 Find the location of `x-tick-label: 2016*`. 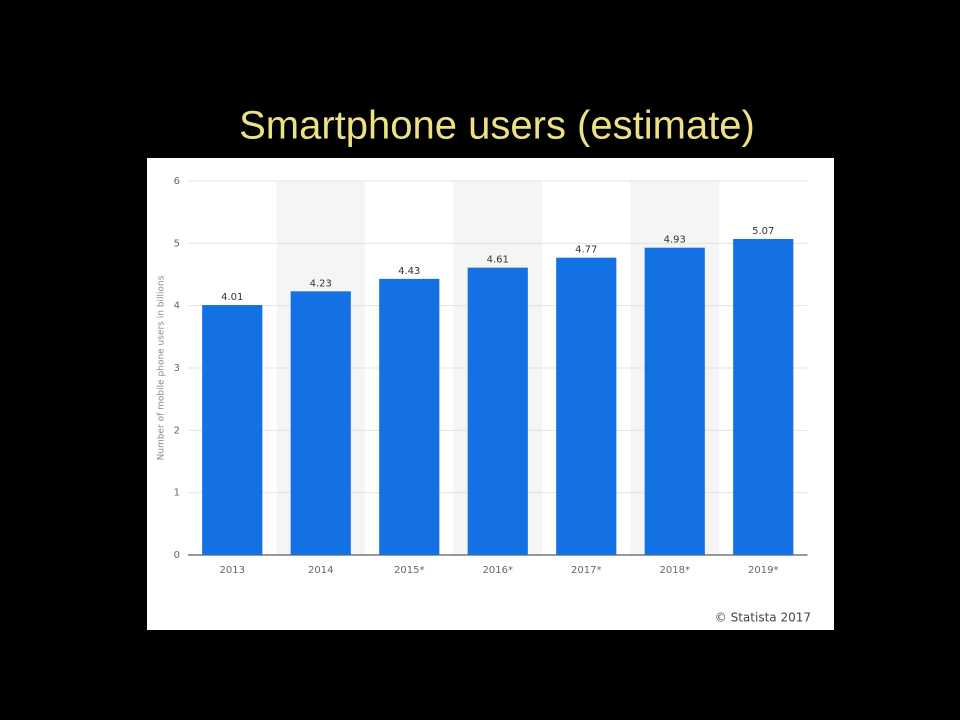

x-tick-label: 2016* is located at coordinates (498, 570).